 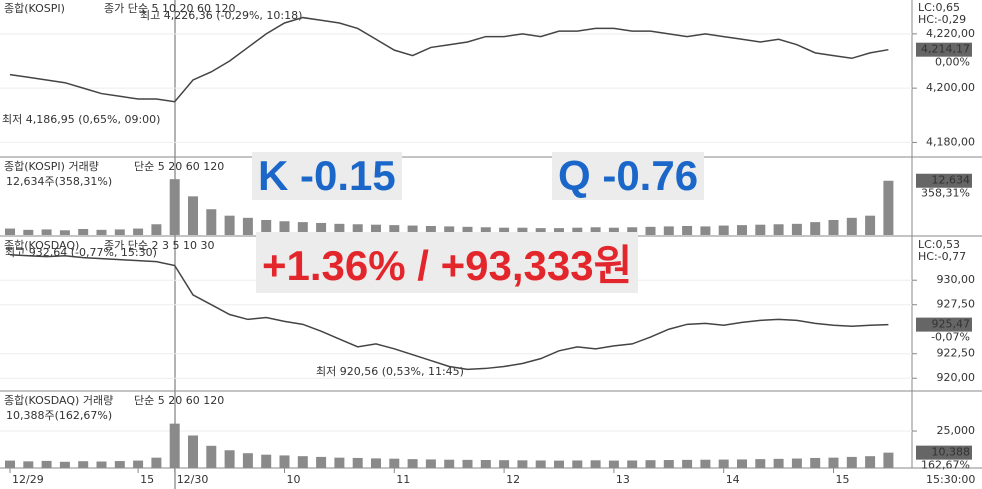 What do you see at coordinates (59, 415) in the screenshot?
I see `volume-text: 10,388주(162,67%)` at bounding box center [59, 415].